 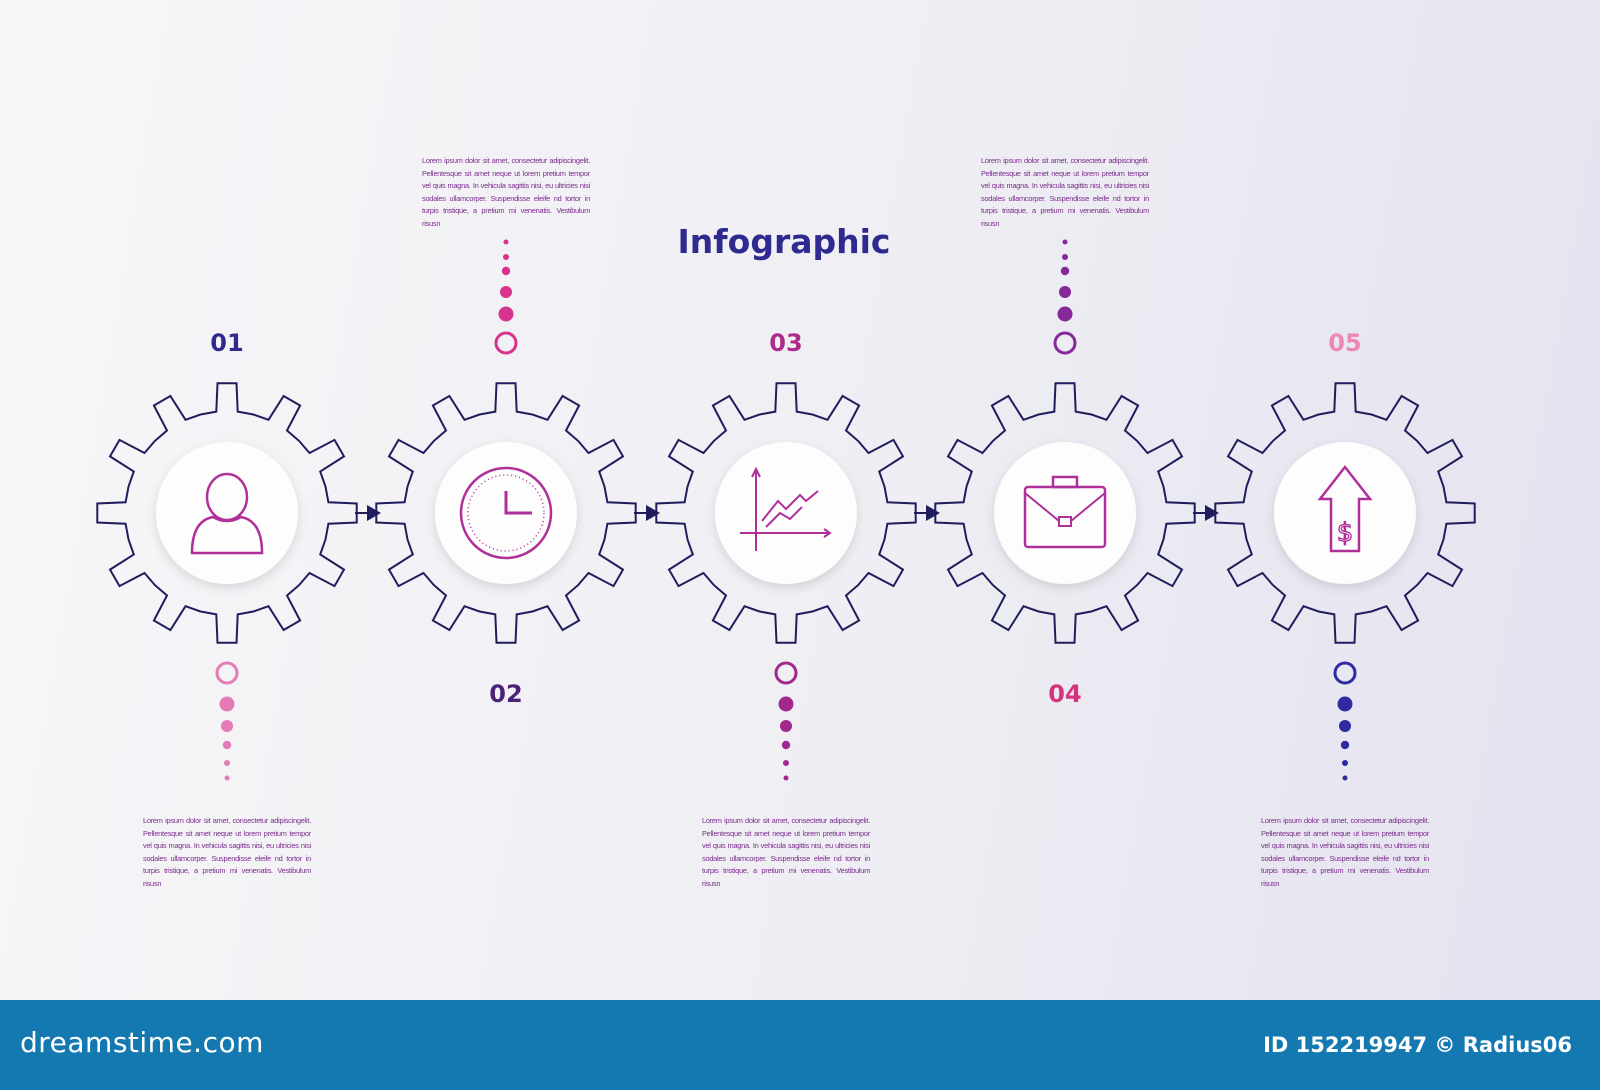 I want to click on step-number: 05, so click(x=1345, y=343).